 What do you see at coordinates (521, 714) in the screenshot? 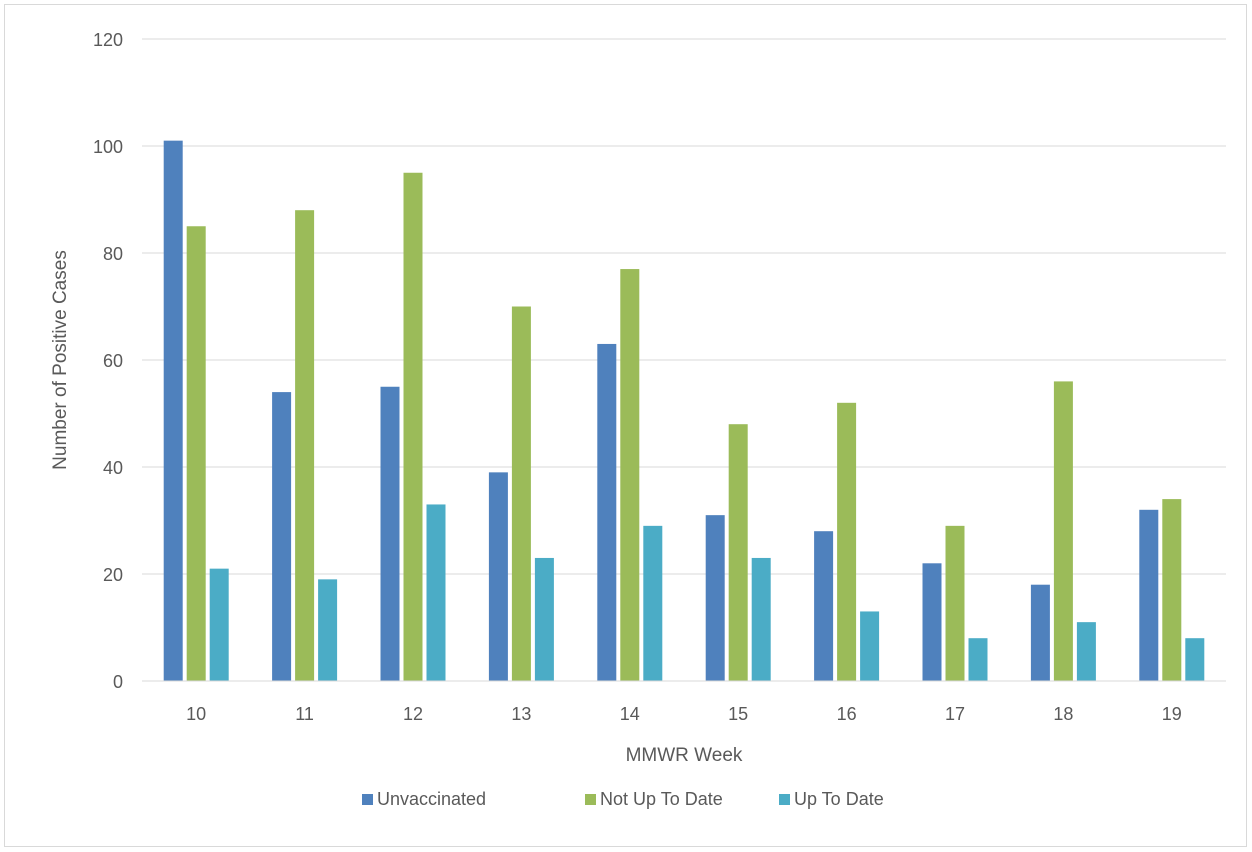
I see `x-tick-label: 13` at bounding box center [521, 714].